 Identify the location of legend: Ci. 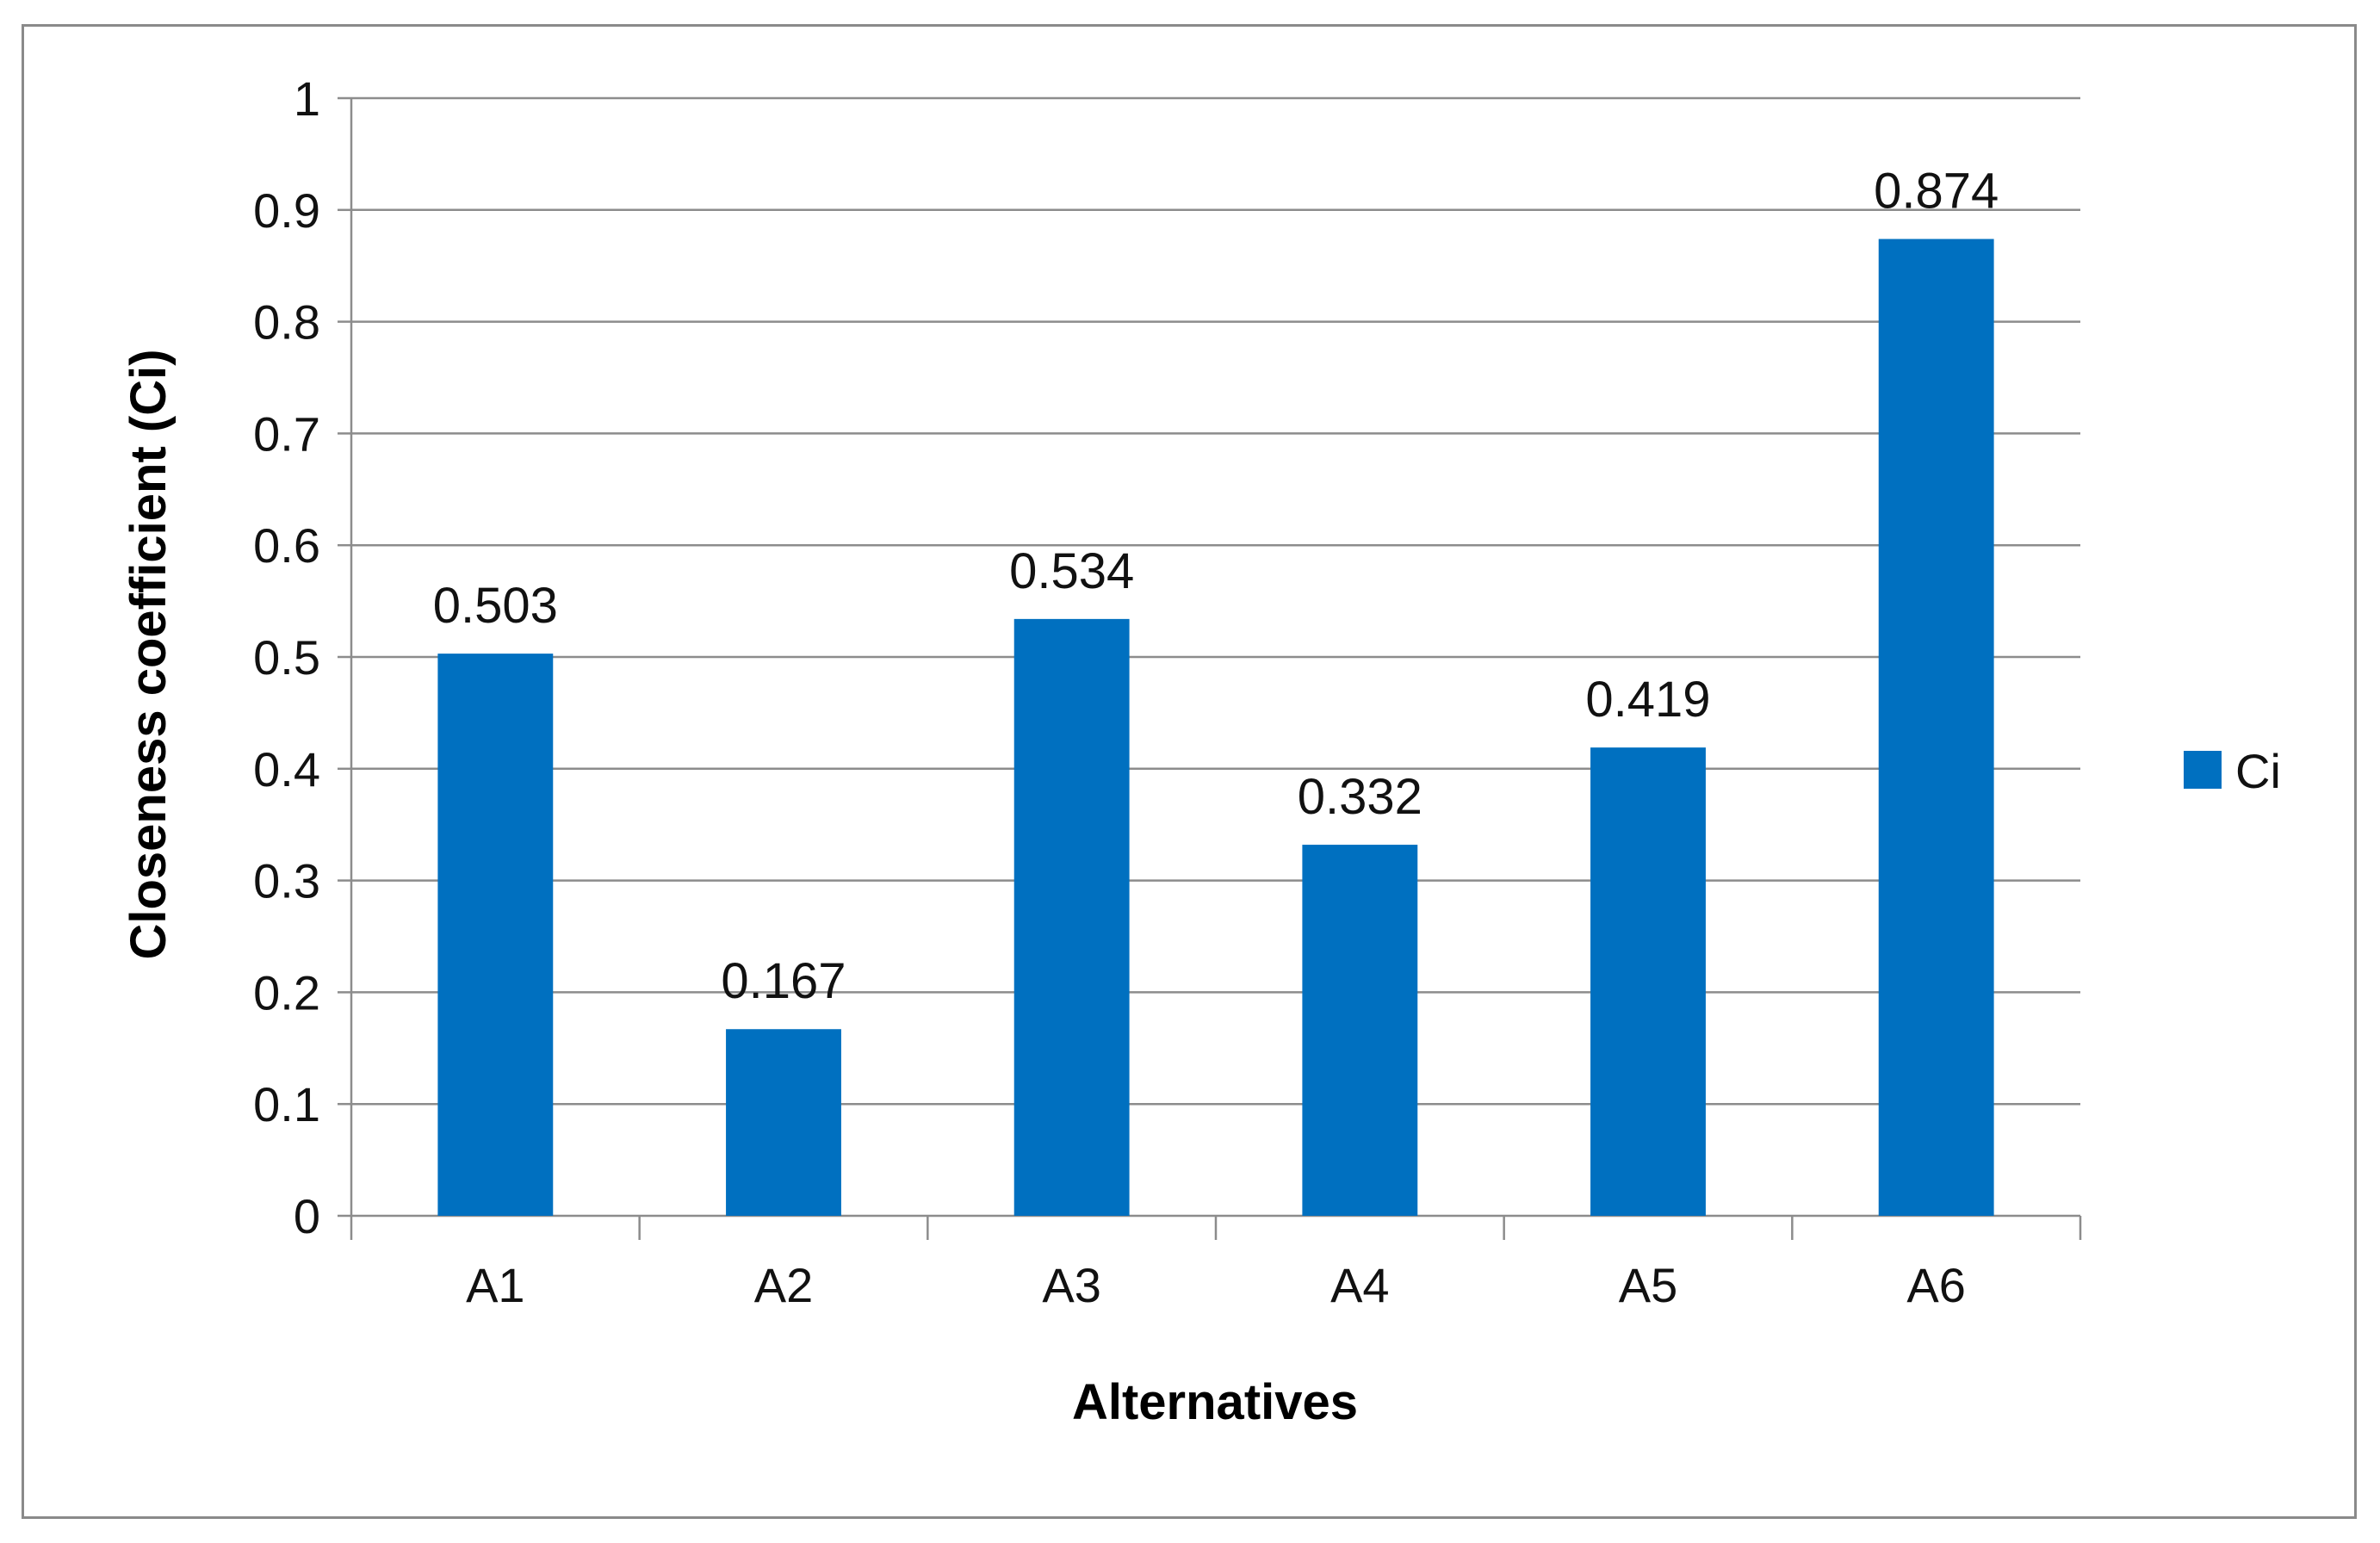
(2232, 771).